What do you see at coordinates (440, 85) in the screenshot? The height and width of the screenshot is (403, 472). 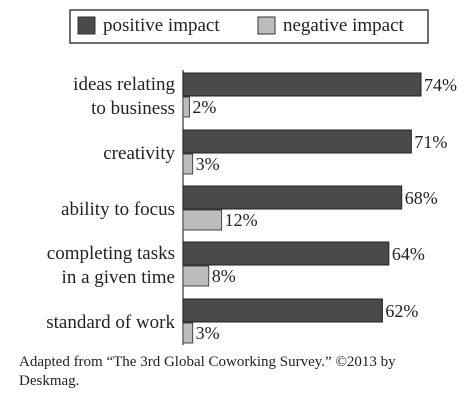 I see `value-positive-0: 74%` at bounding box center [440, 85].